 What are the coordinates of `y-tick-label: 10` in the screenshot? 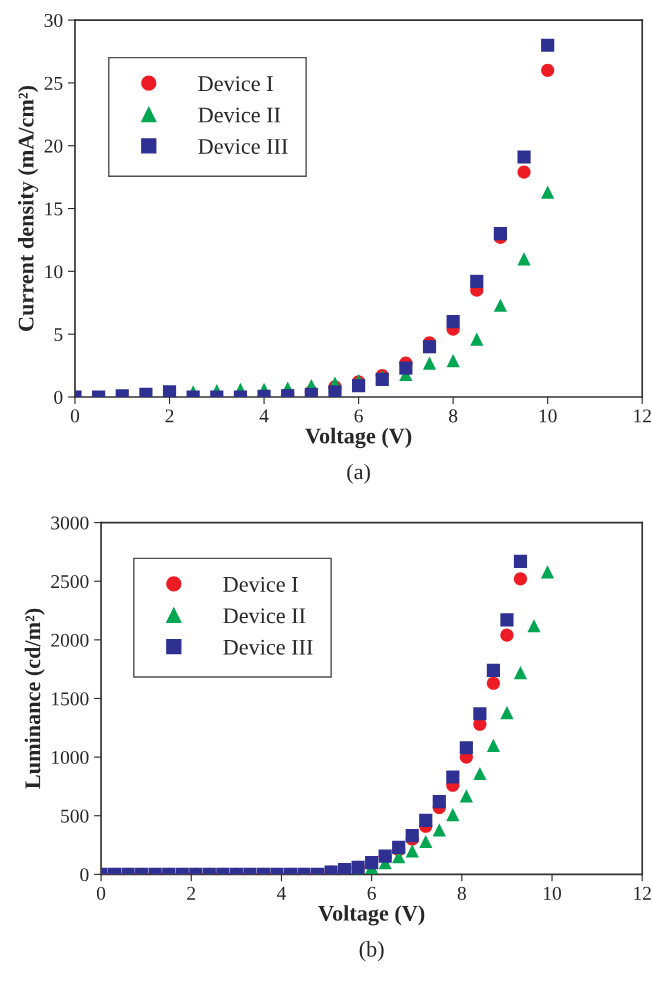 It's located at (54, 272).